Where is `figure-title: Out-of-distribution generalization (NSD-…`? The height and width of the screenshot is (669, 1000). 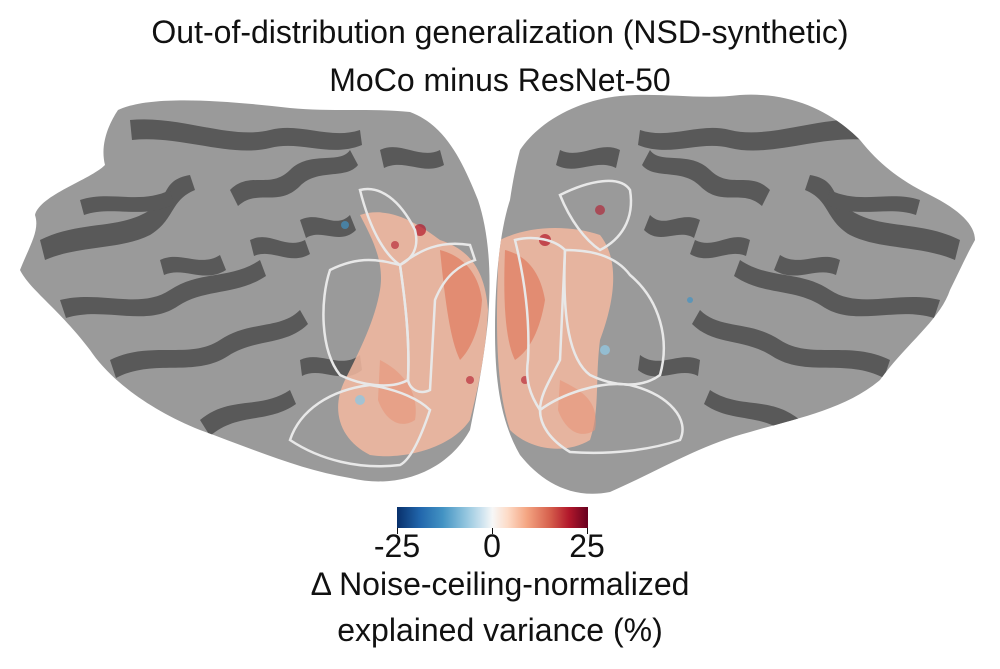 figure-title: Out-of-distribution generalization (NSD-… is located at coordinates (500, 32).